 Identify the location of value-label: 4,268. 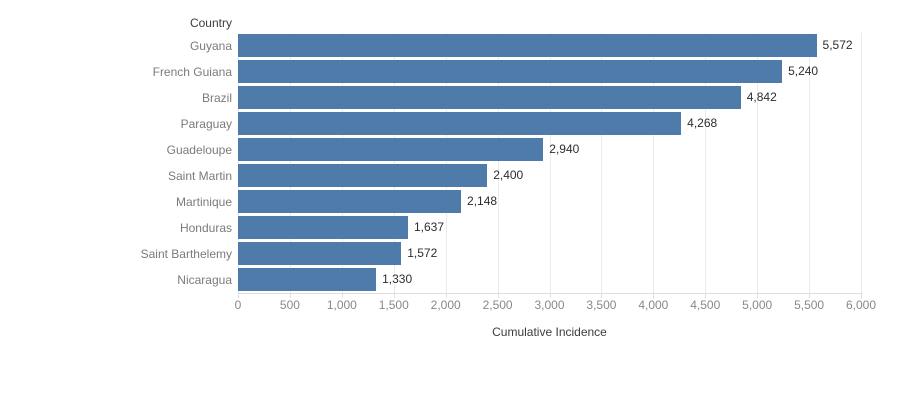
(702, 123).